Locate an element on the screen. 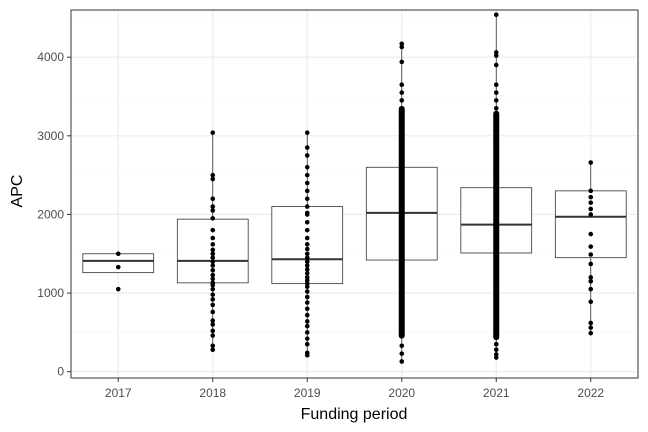 This screenshot has width=648, height=432. points-2020 is located at coordinates (401, 202).